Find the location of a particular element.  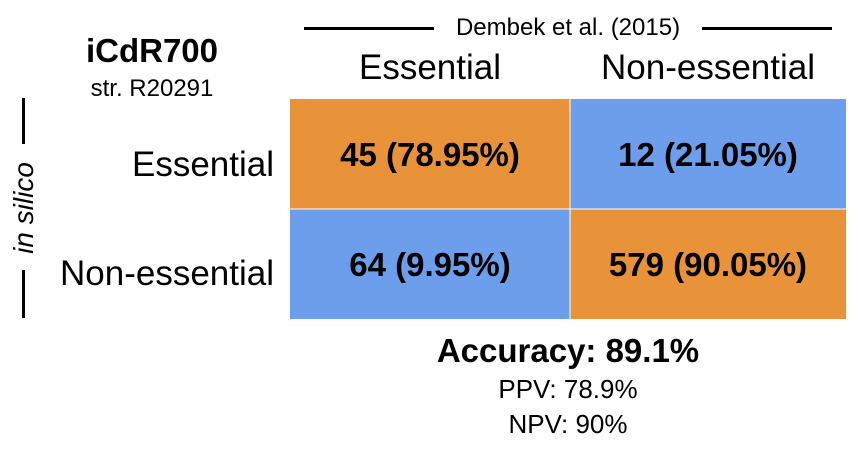

matrix-cell-non-essential-non-essential is located at coordinates (708, 264).